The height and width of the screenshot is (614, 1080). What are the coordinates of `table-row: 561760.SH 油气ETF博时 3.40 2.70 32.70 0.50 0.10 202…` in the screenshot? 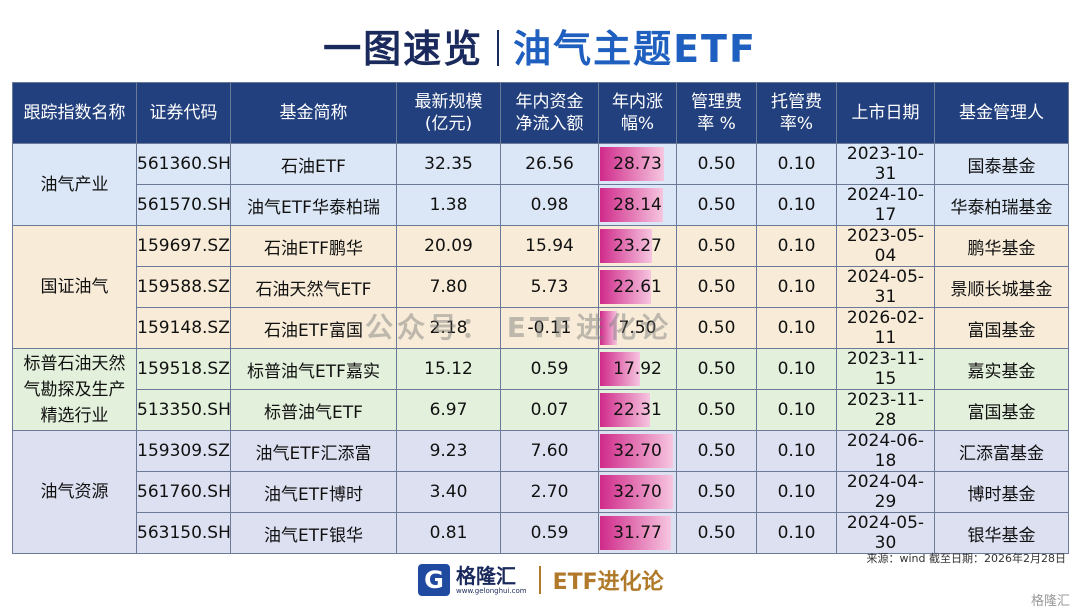 It's located at (540, 492).